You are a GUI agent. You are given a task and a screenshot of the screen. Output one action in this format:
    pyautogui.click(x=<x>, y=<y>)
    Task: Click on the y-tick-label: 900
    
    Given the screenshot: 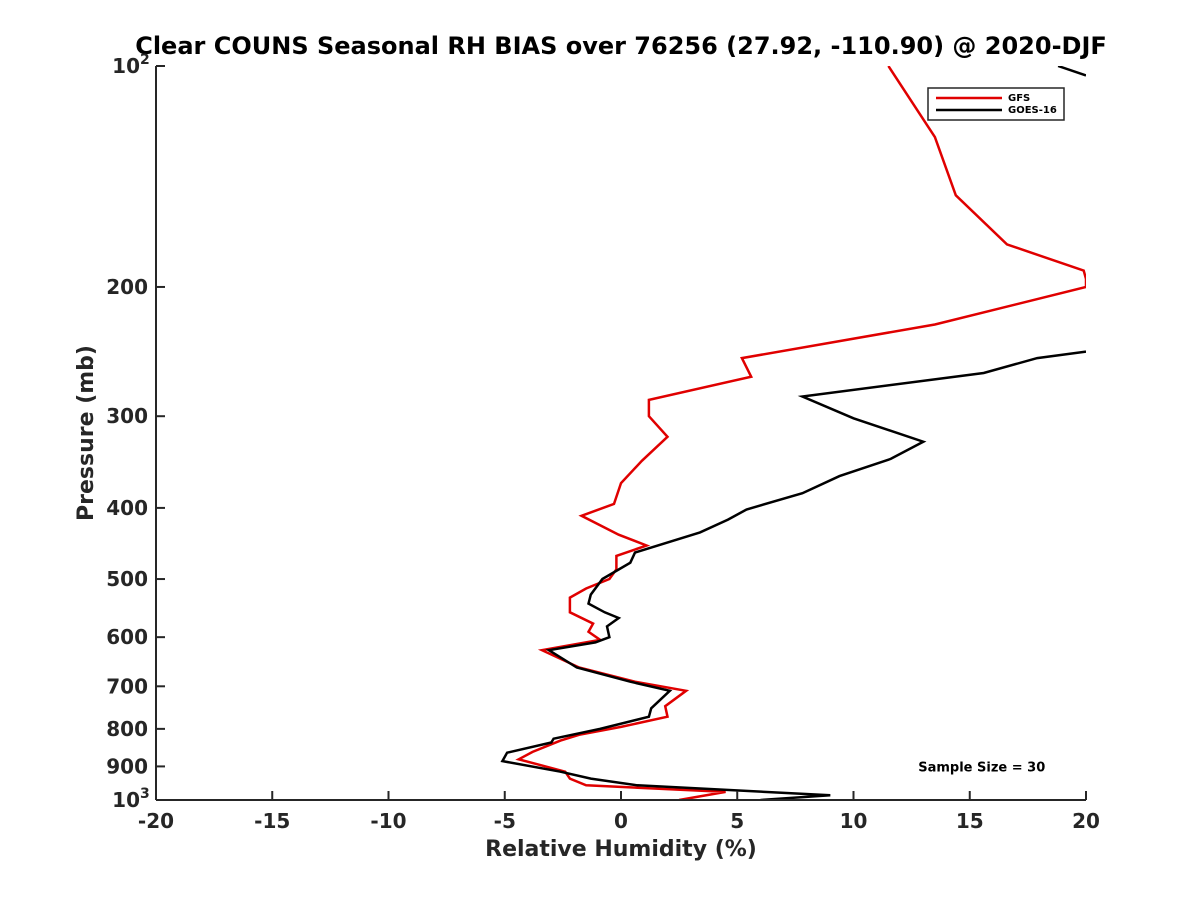 What is the action you would take?
    pyautogui.click(x=127, y=766)
    